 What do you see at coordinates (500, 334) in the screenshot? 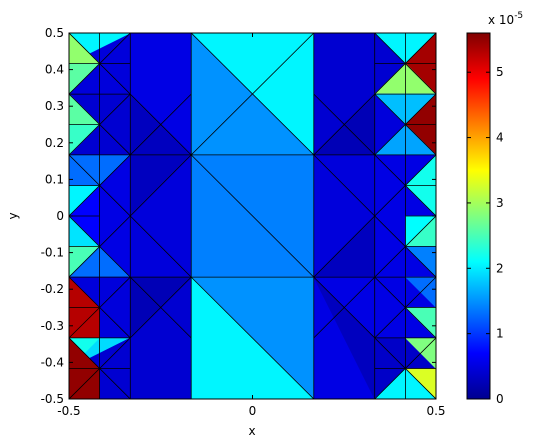
I see `colorbar-tick-label: 1` at bounding box center [500, 334].